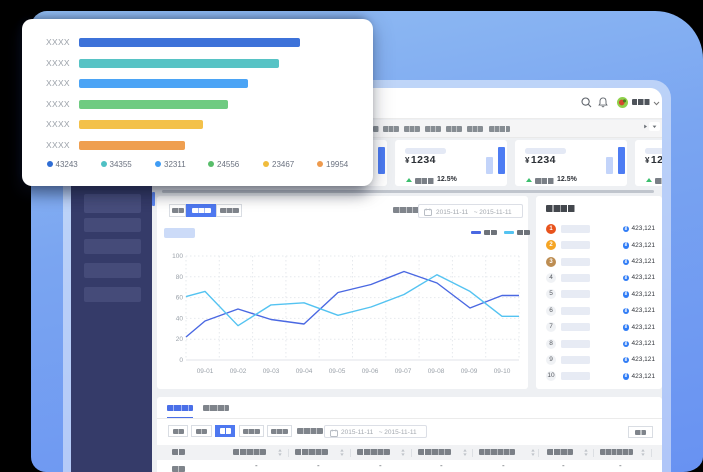 The image size is (703, 472). Describe the element at coordinates (180, 298) in the screenshot. I see `svg-text: 60` at that location.